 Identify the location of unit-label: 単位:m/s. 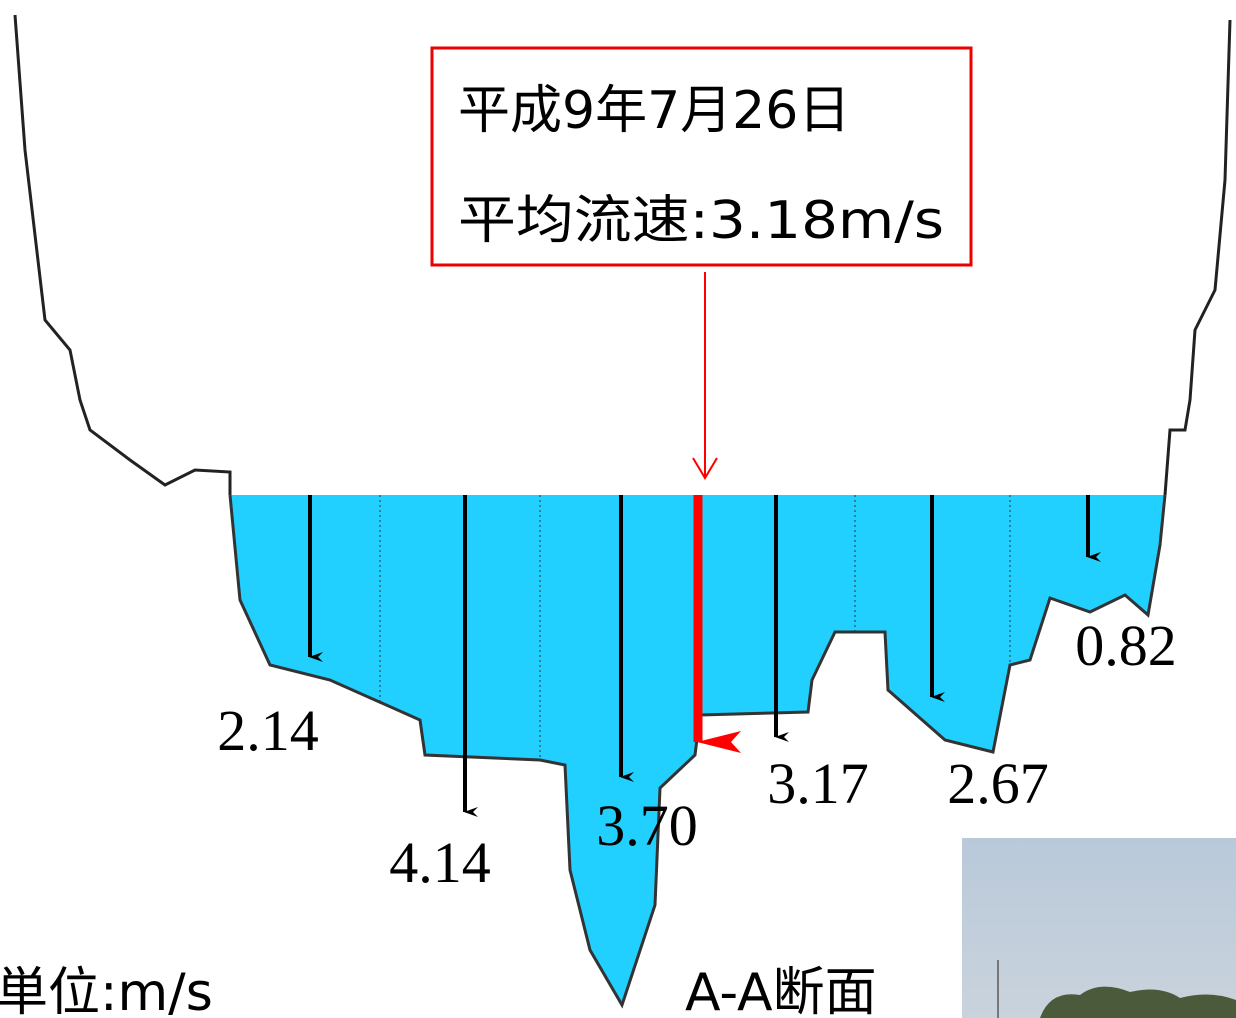
(106, 990).